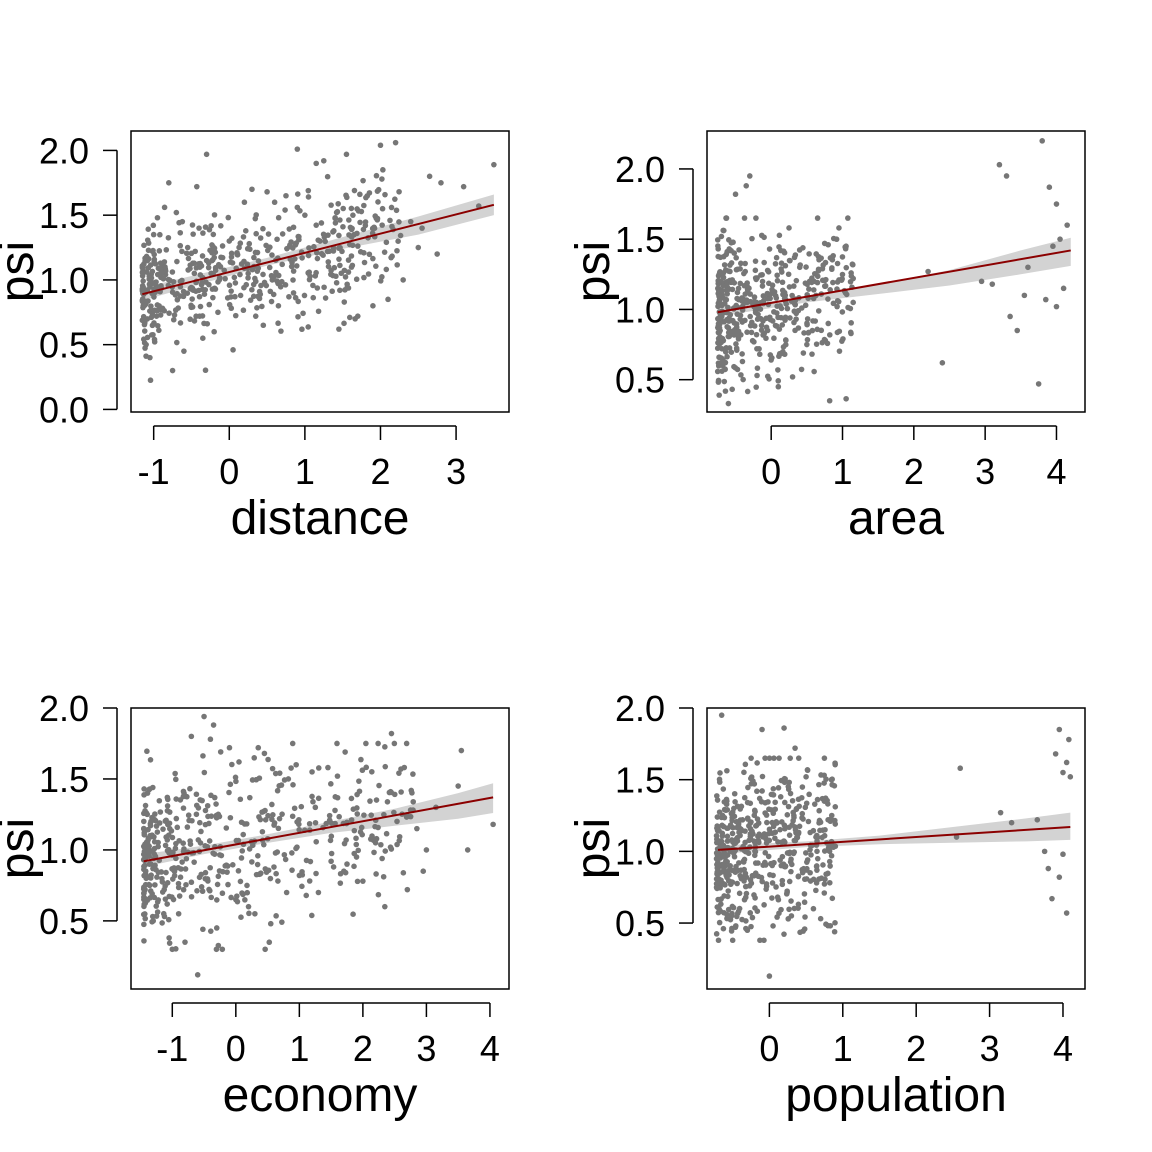 The height and width of the screenshot is (1152, 1152). Describe the element at coordinates (64, 150) in the screenshot. I see `y-tick-label: 2.0` at that location.